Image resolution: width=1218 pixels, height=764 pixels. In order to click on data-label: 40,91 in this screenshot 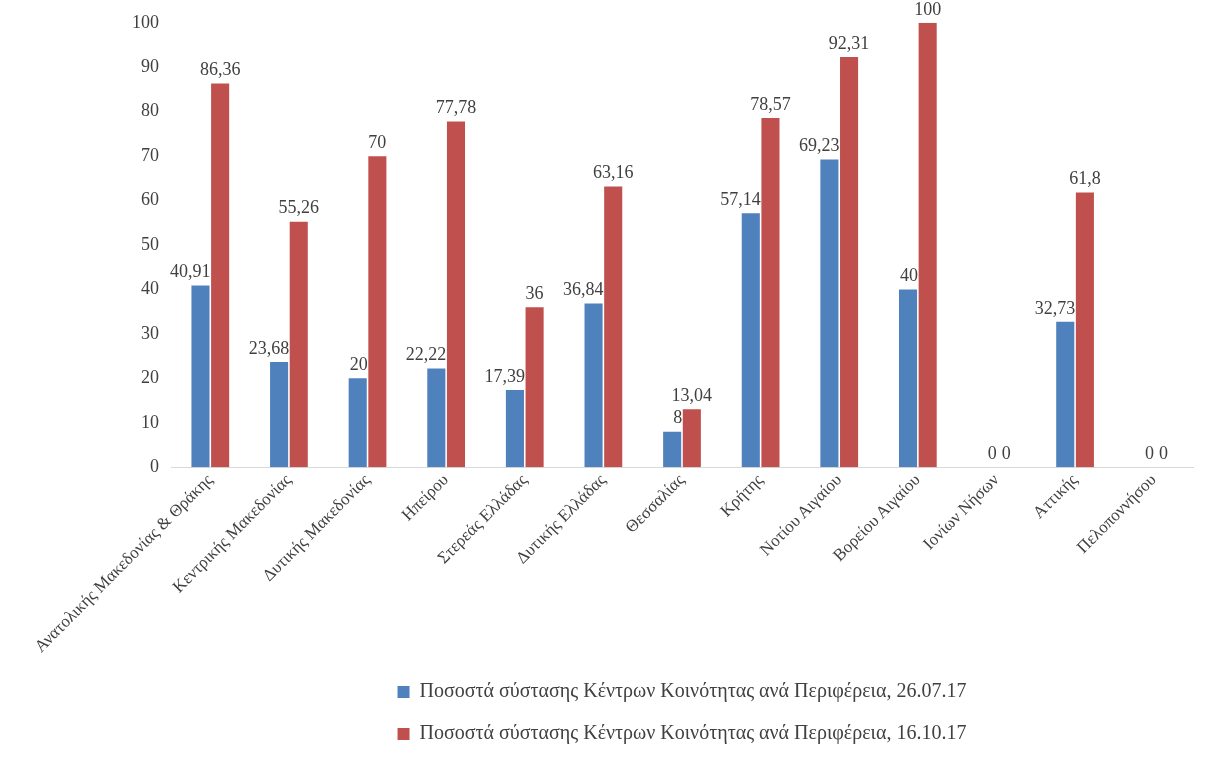, I will do `click(190, 271)`.